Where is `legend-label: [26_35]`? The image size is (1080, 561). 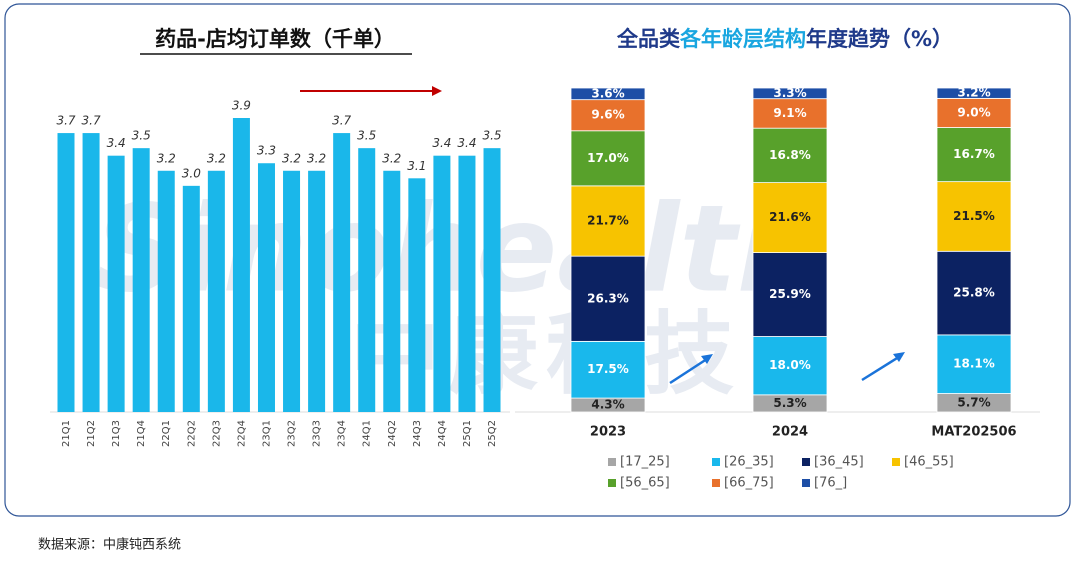 legend-label: [26_35] is located at coordinates (749, 462).